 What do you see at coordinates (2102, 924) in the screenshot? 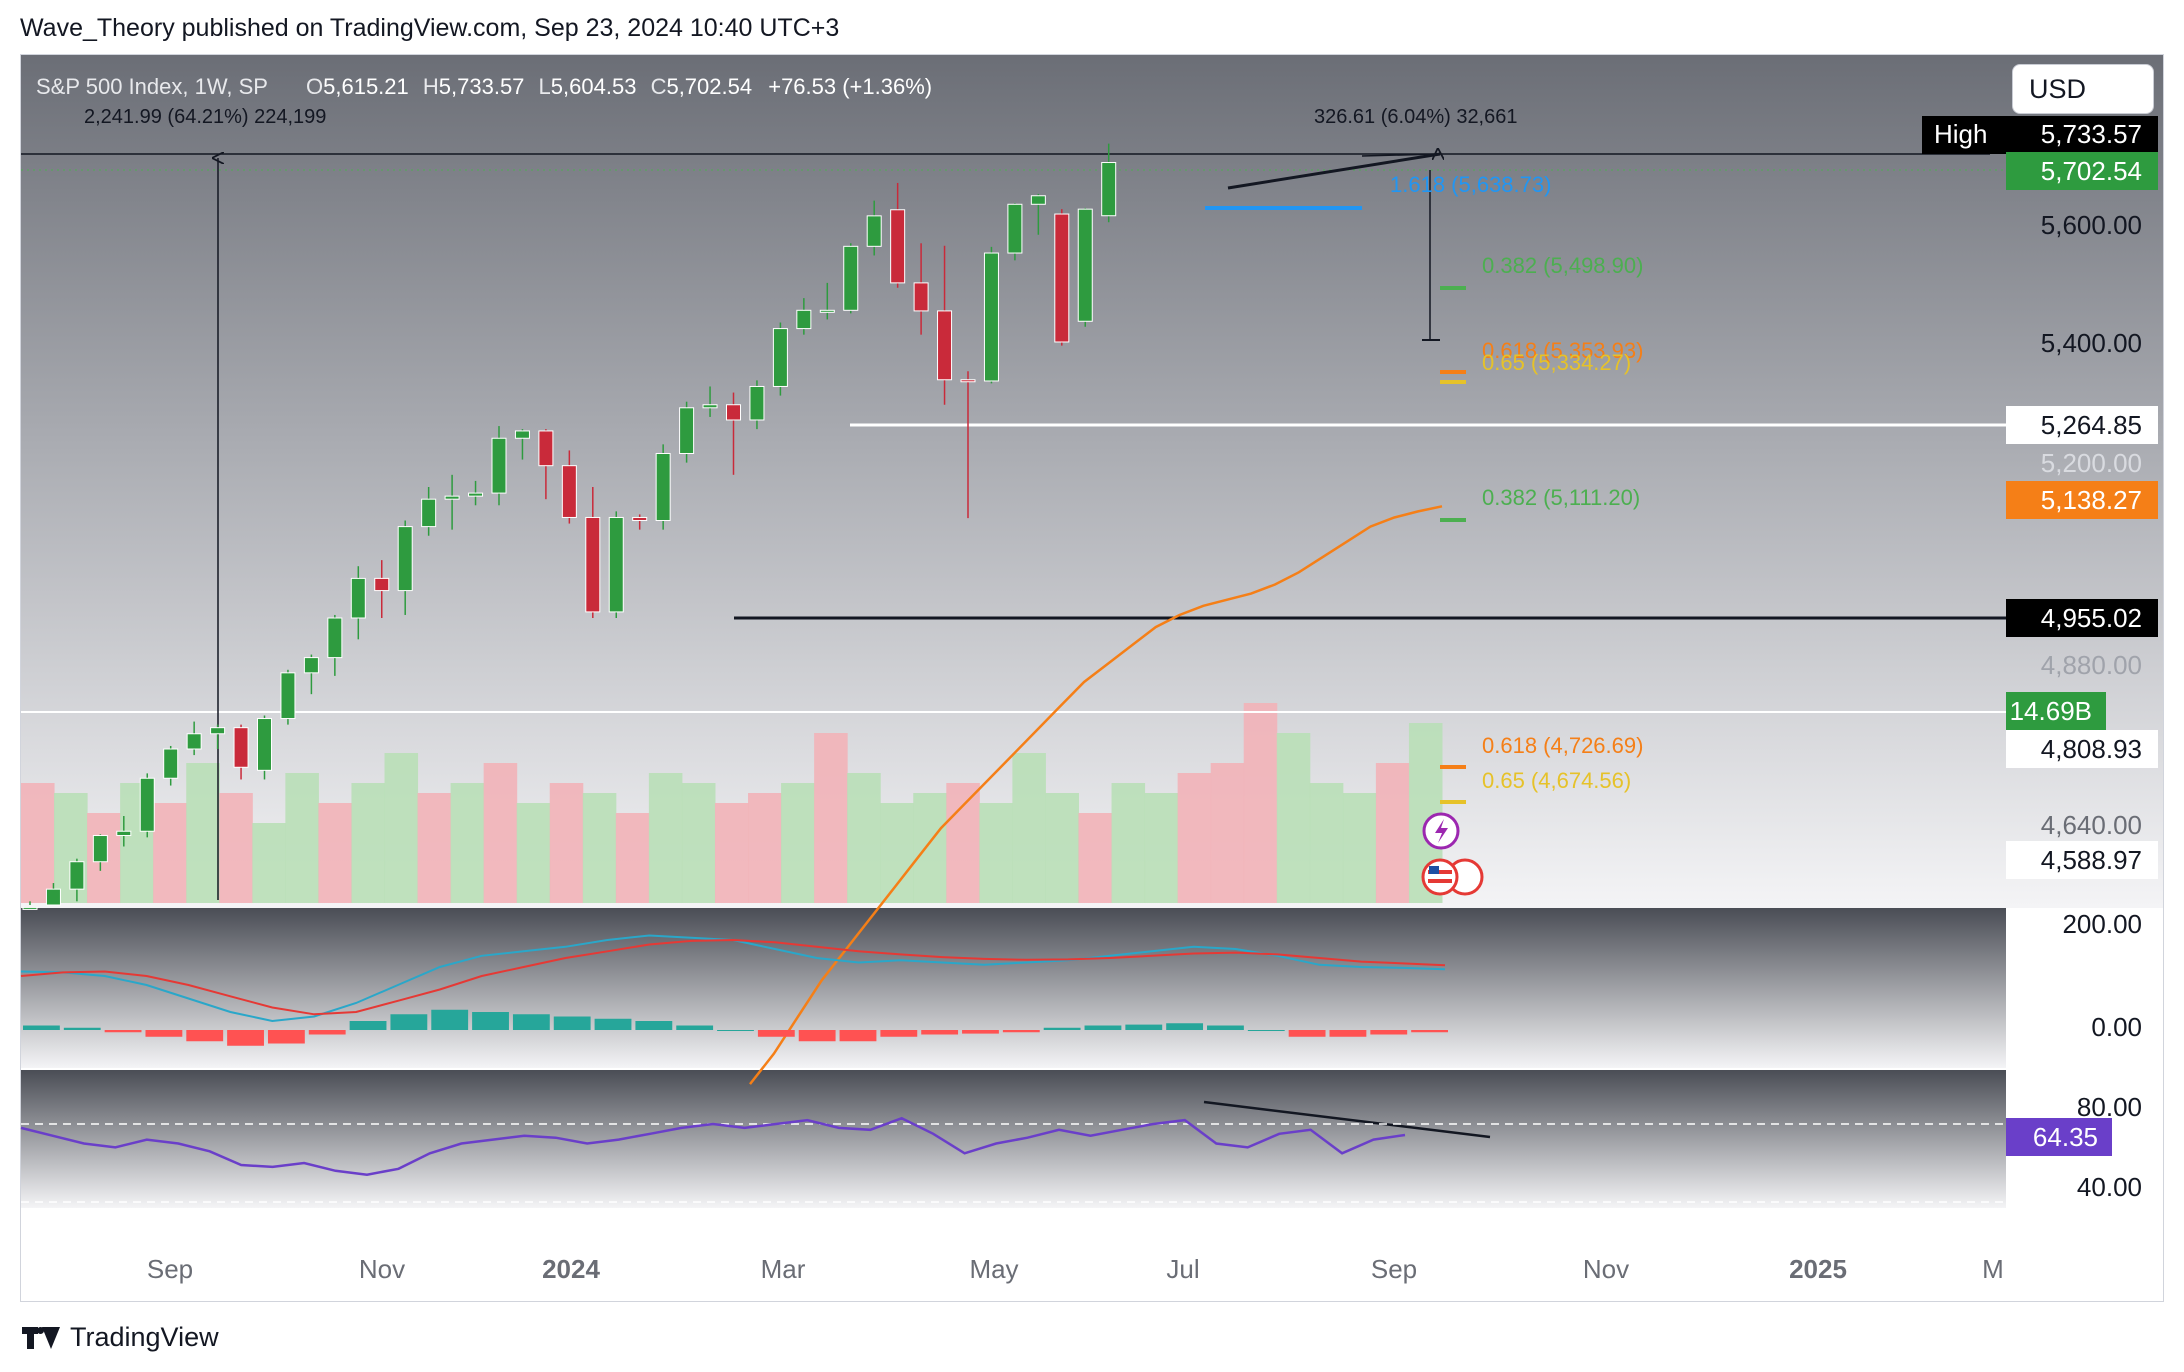
I see `macd-tick-200: 200.00` at bounding box center [2102, 924].